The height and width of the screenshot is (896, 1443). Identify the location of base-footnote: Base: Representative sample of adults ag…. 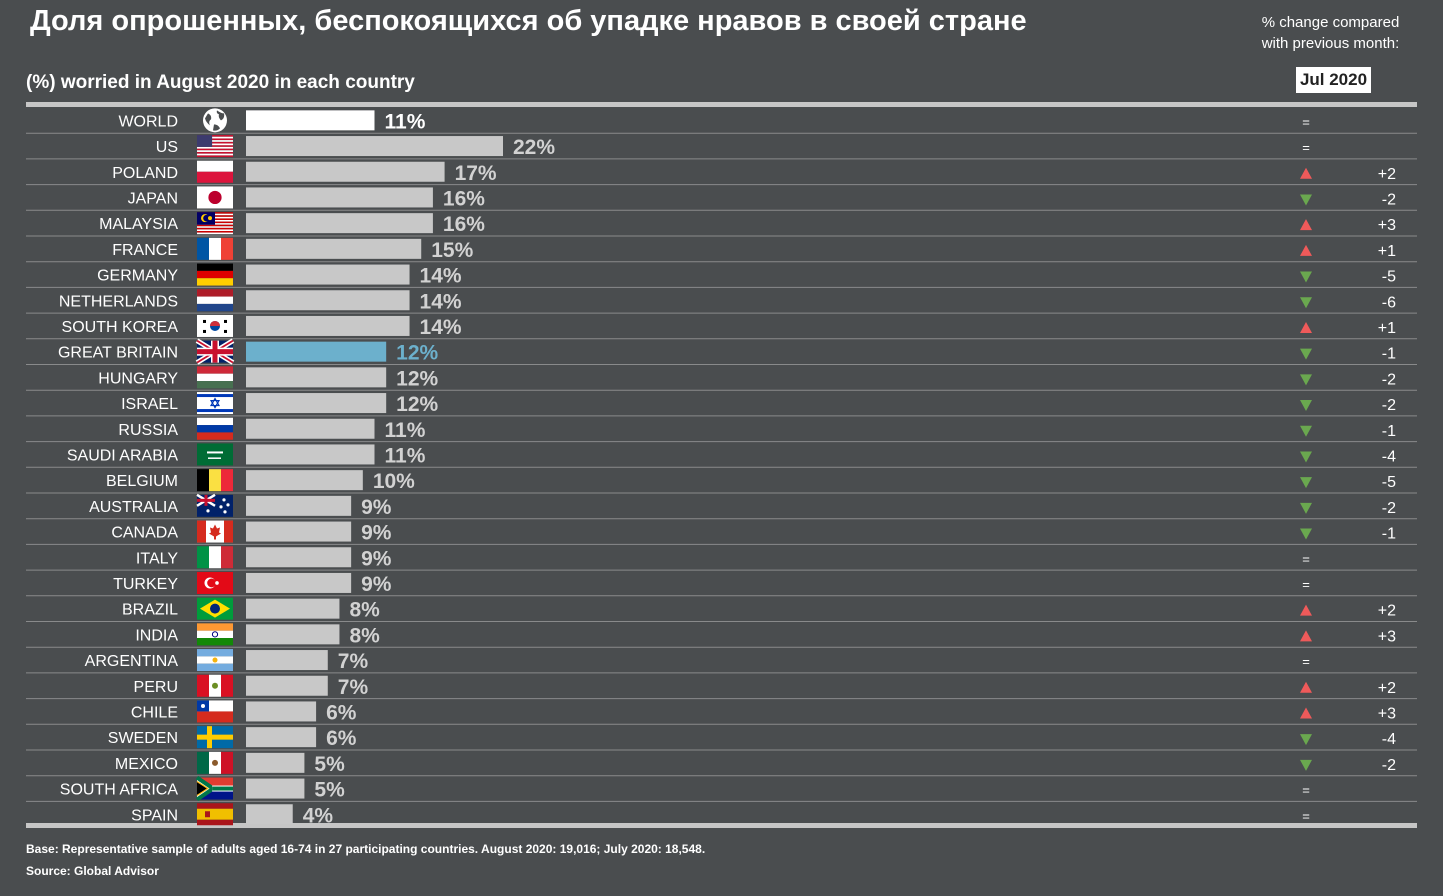
(366, 849).